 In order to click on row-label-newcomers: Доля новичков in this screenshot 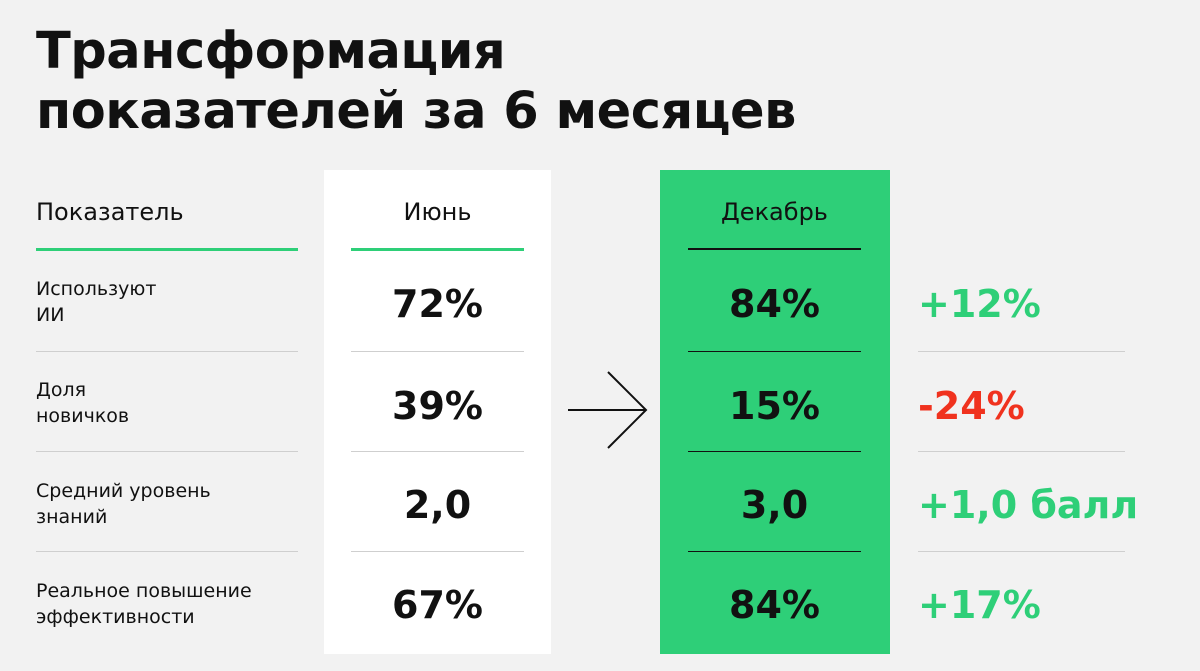, I will do `click(83, 403)`.